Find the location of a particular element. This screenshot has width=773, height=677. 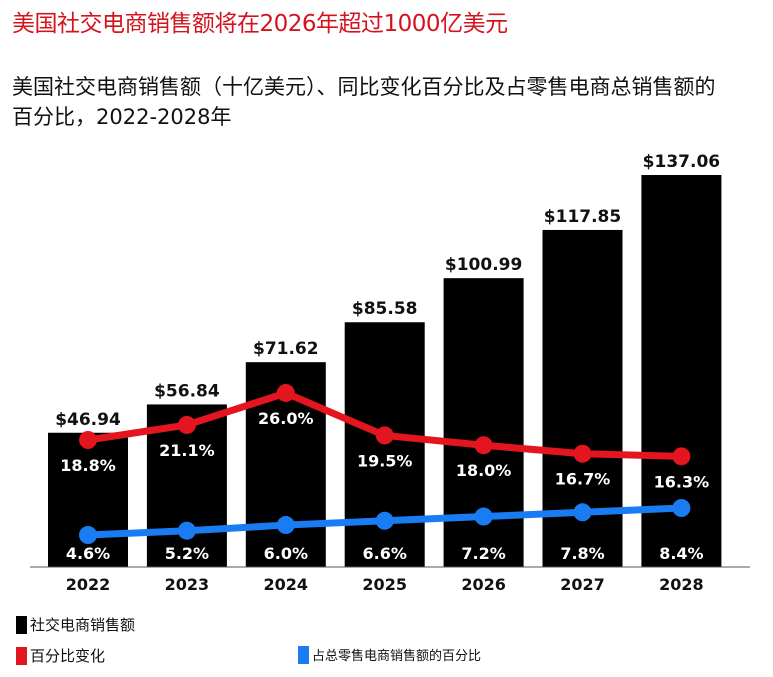

x-tick-label: 2026 is located at coordinates (483, 584).